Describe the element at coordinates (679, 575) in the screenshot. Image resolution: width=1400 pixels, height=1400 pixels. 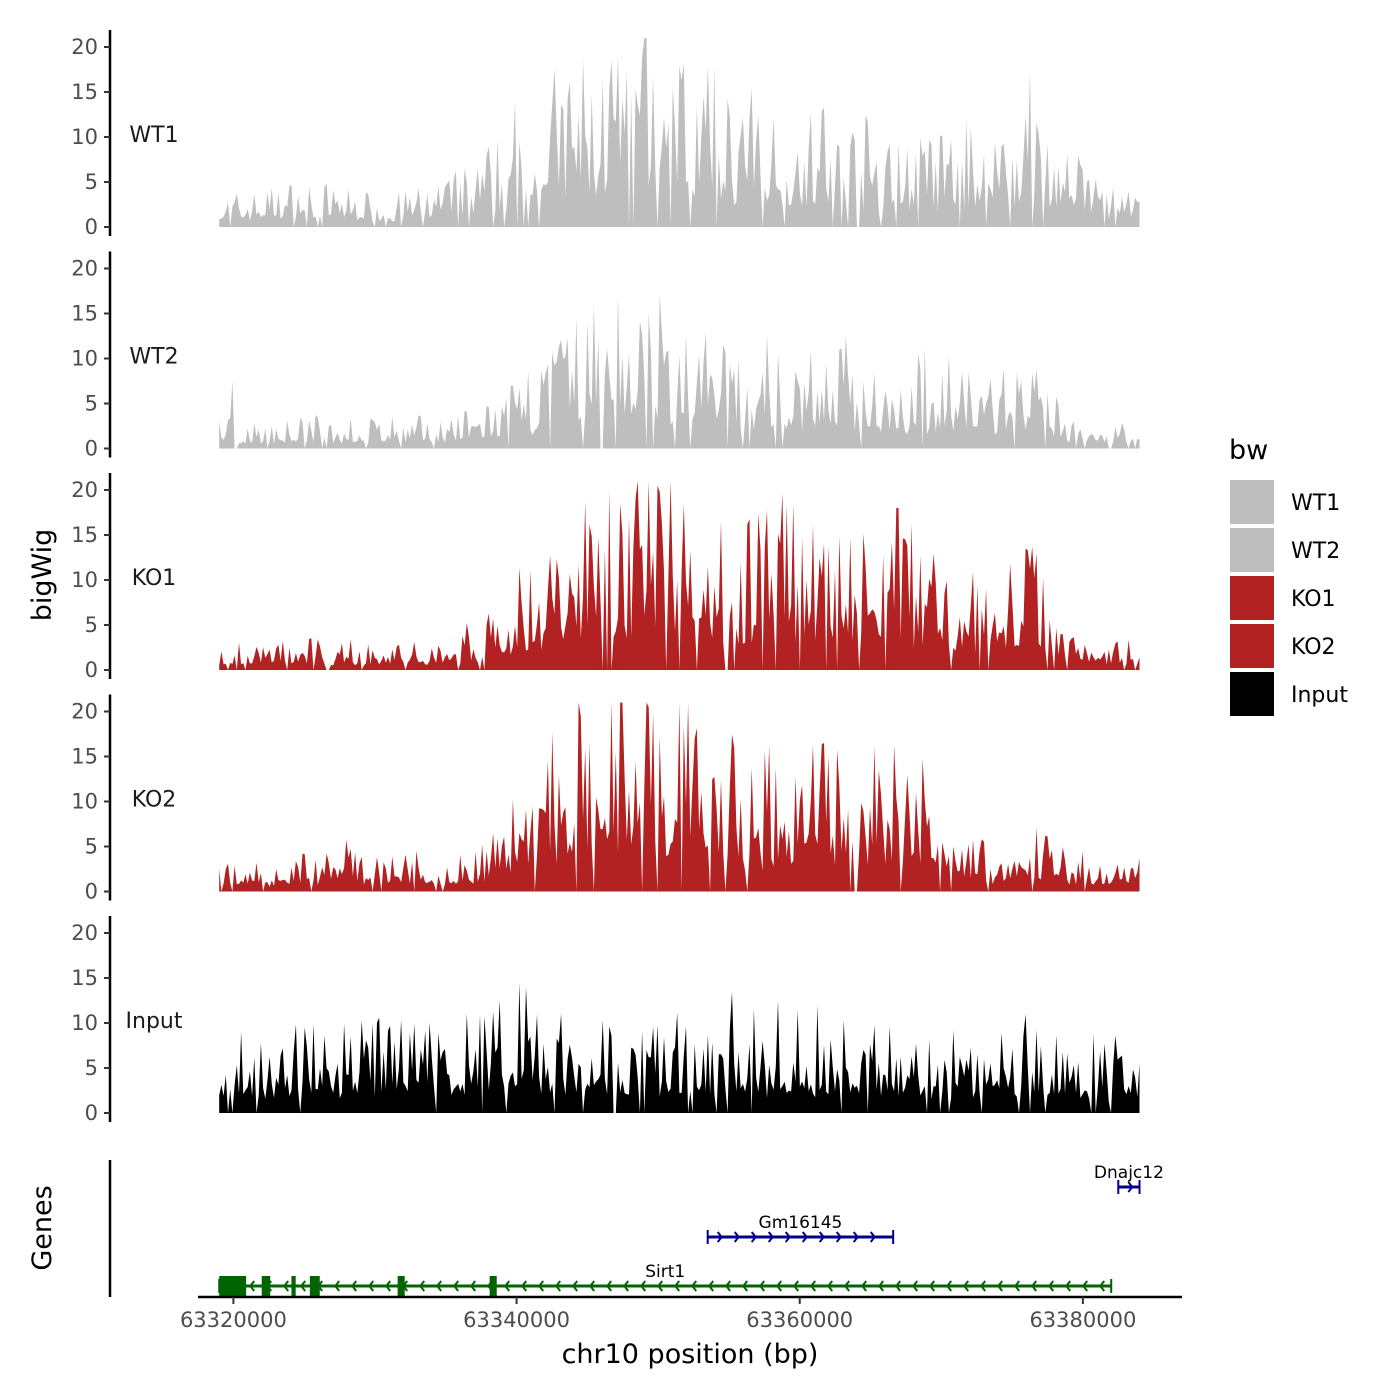
I see `signal-area-ko1` at that location.